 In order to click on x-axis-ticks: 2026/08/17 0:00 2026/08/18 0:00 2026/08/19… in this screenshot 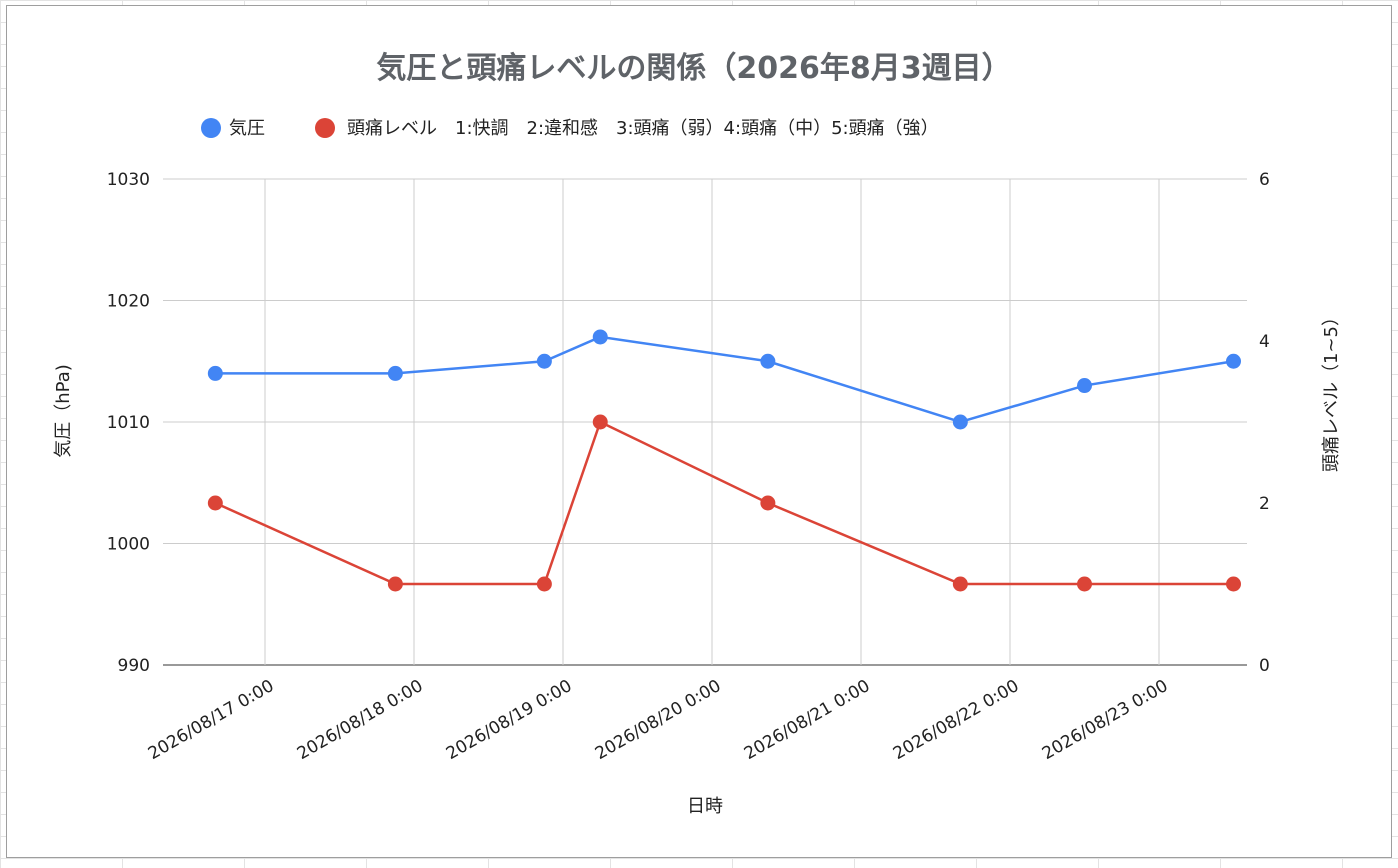, I will do `click(658, 720)`.